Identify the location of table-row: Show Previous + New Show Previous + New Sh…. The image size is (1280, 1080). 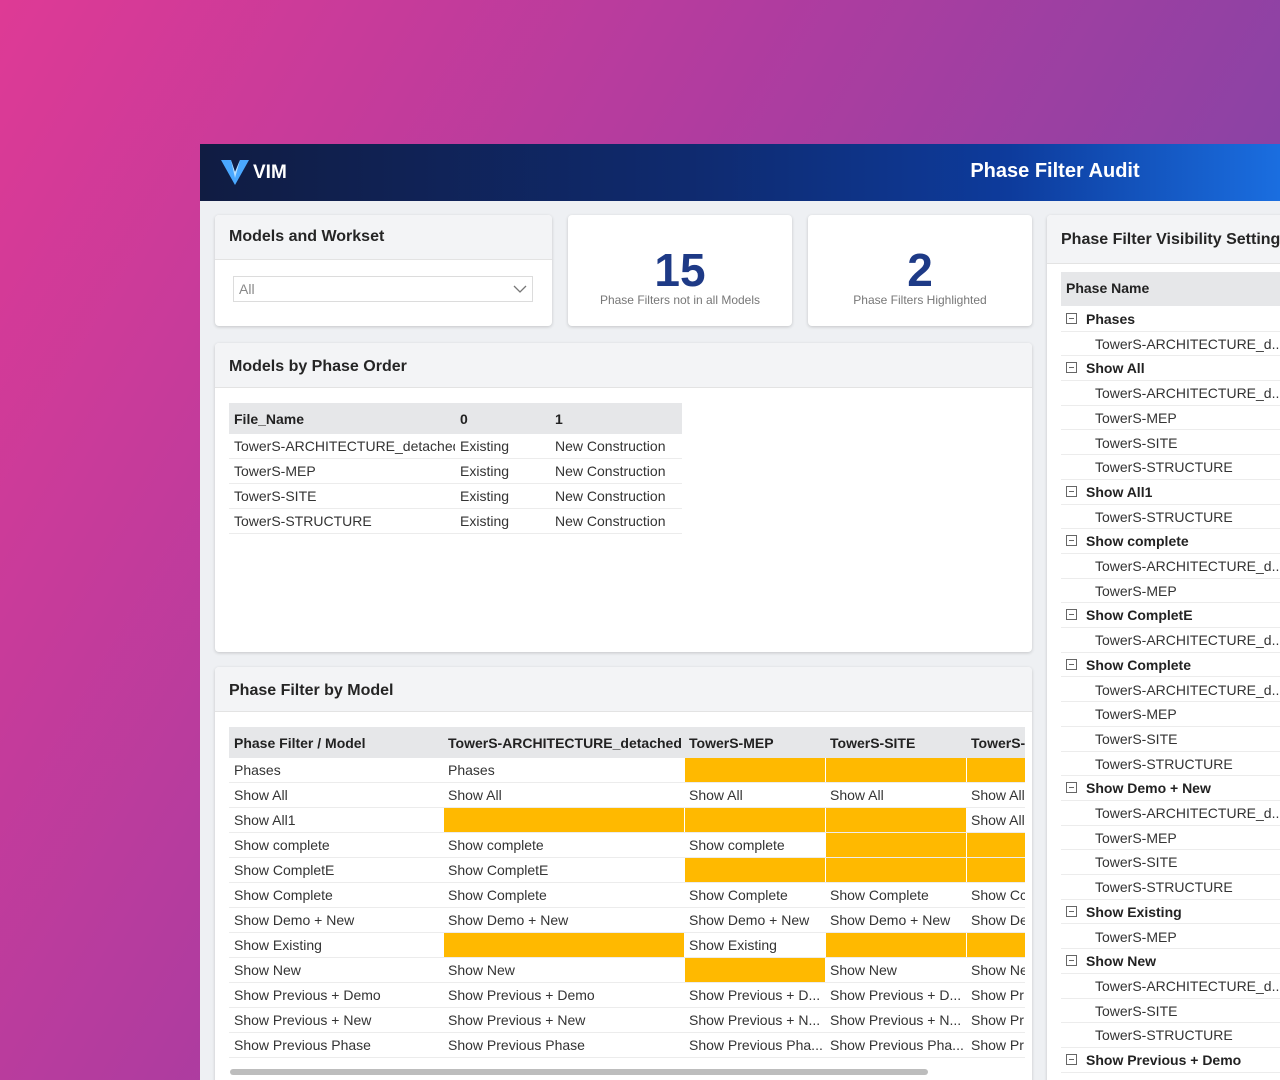
(627, 1020).